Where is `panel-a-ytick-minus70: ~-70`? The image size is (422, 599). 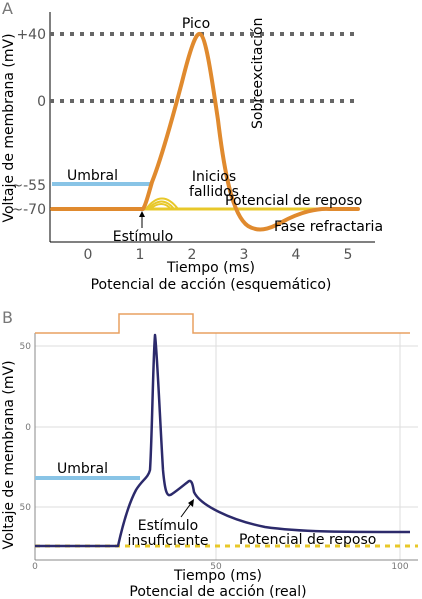
panel-a-ytick-minus70: ~-70 is located at coordinates (28, 210).